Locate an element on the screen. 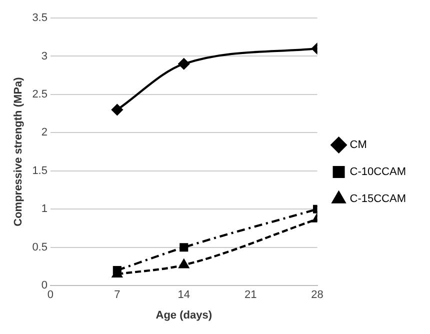  y-tick-label: 1.5 is located at coordinates (40, 170).